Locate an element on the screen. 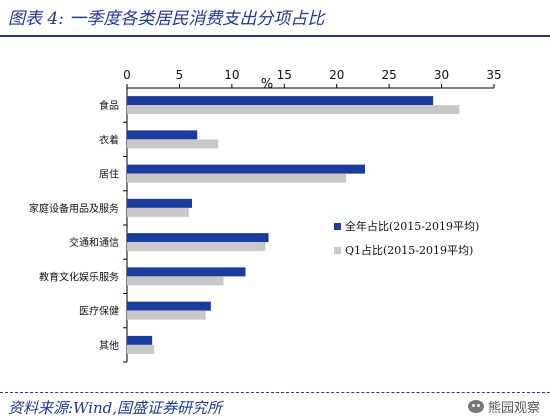  category-label: 教育文化娱乐服务 is located at coordinates (79, 276).